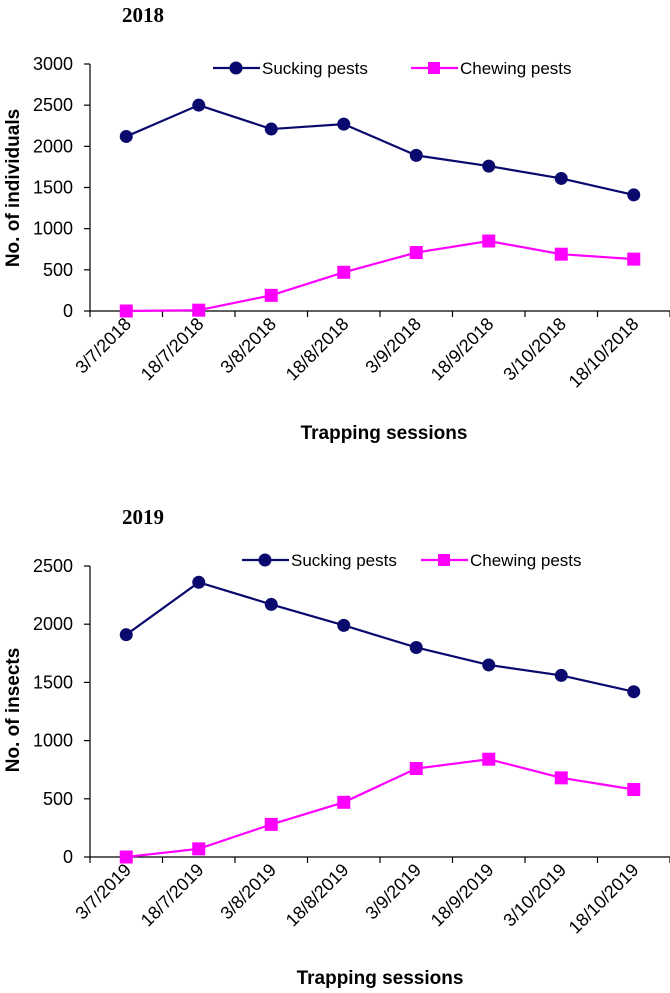 The height and width of the screenshot is (993, 670). What do you see at coordinates (143, 15) in the screenshot?
I see `chart-title: 2018` at bounding box center [143, 15].